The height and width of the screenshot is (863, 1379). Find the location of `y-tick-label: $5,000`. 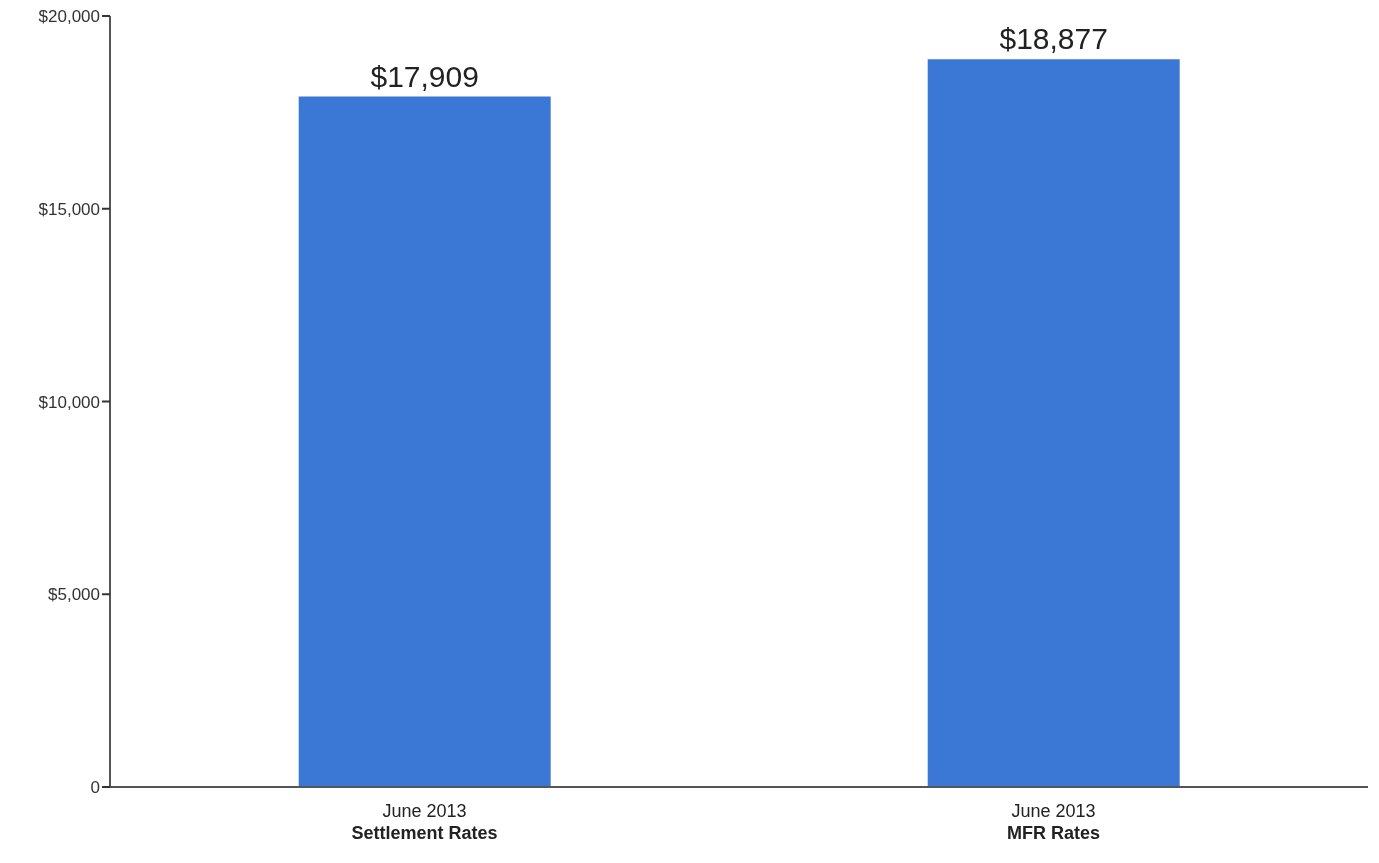

y-tick-label: $5,000 is located at coordinates (74, 595).